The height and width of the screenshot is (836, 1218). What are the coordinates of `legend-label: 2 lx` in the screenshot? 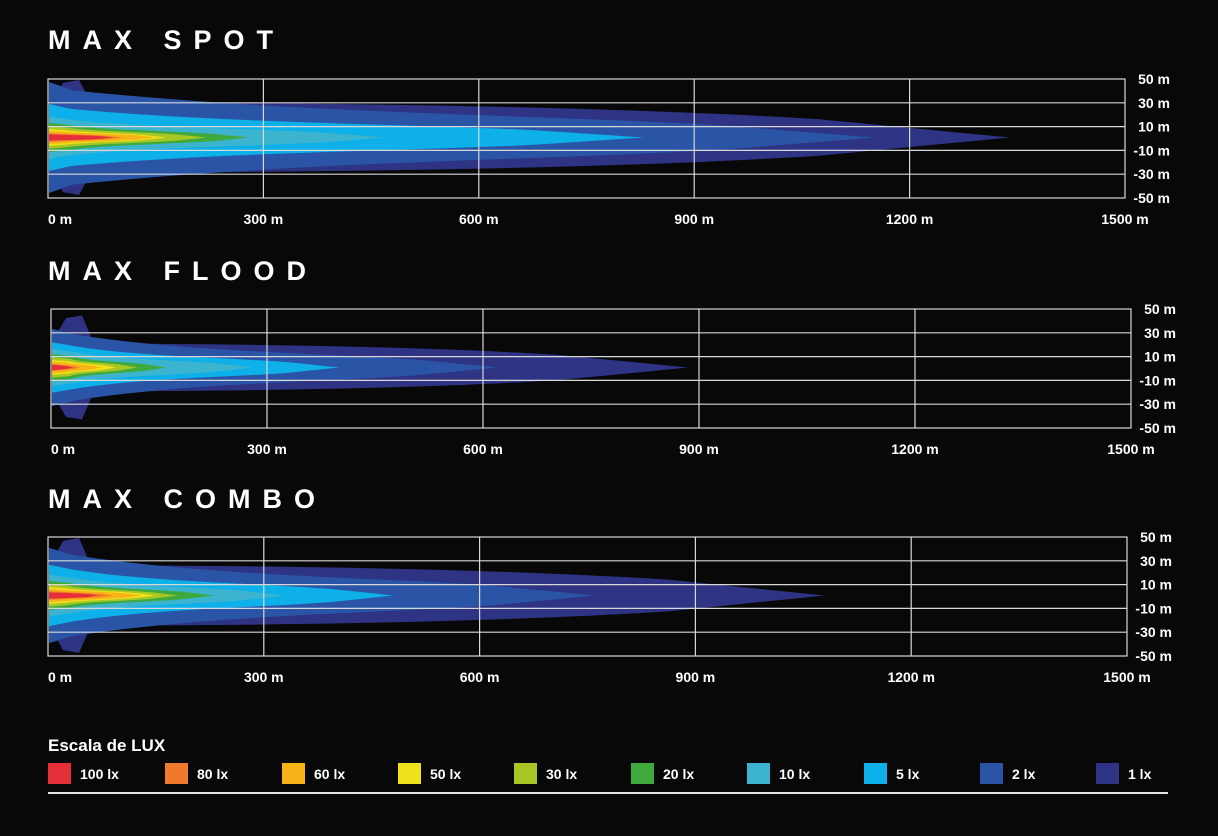 It's located at (1024, 773).